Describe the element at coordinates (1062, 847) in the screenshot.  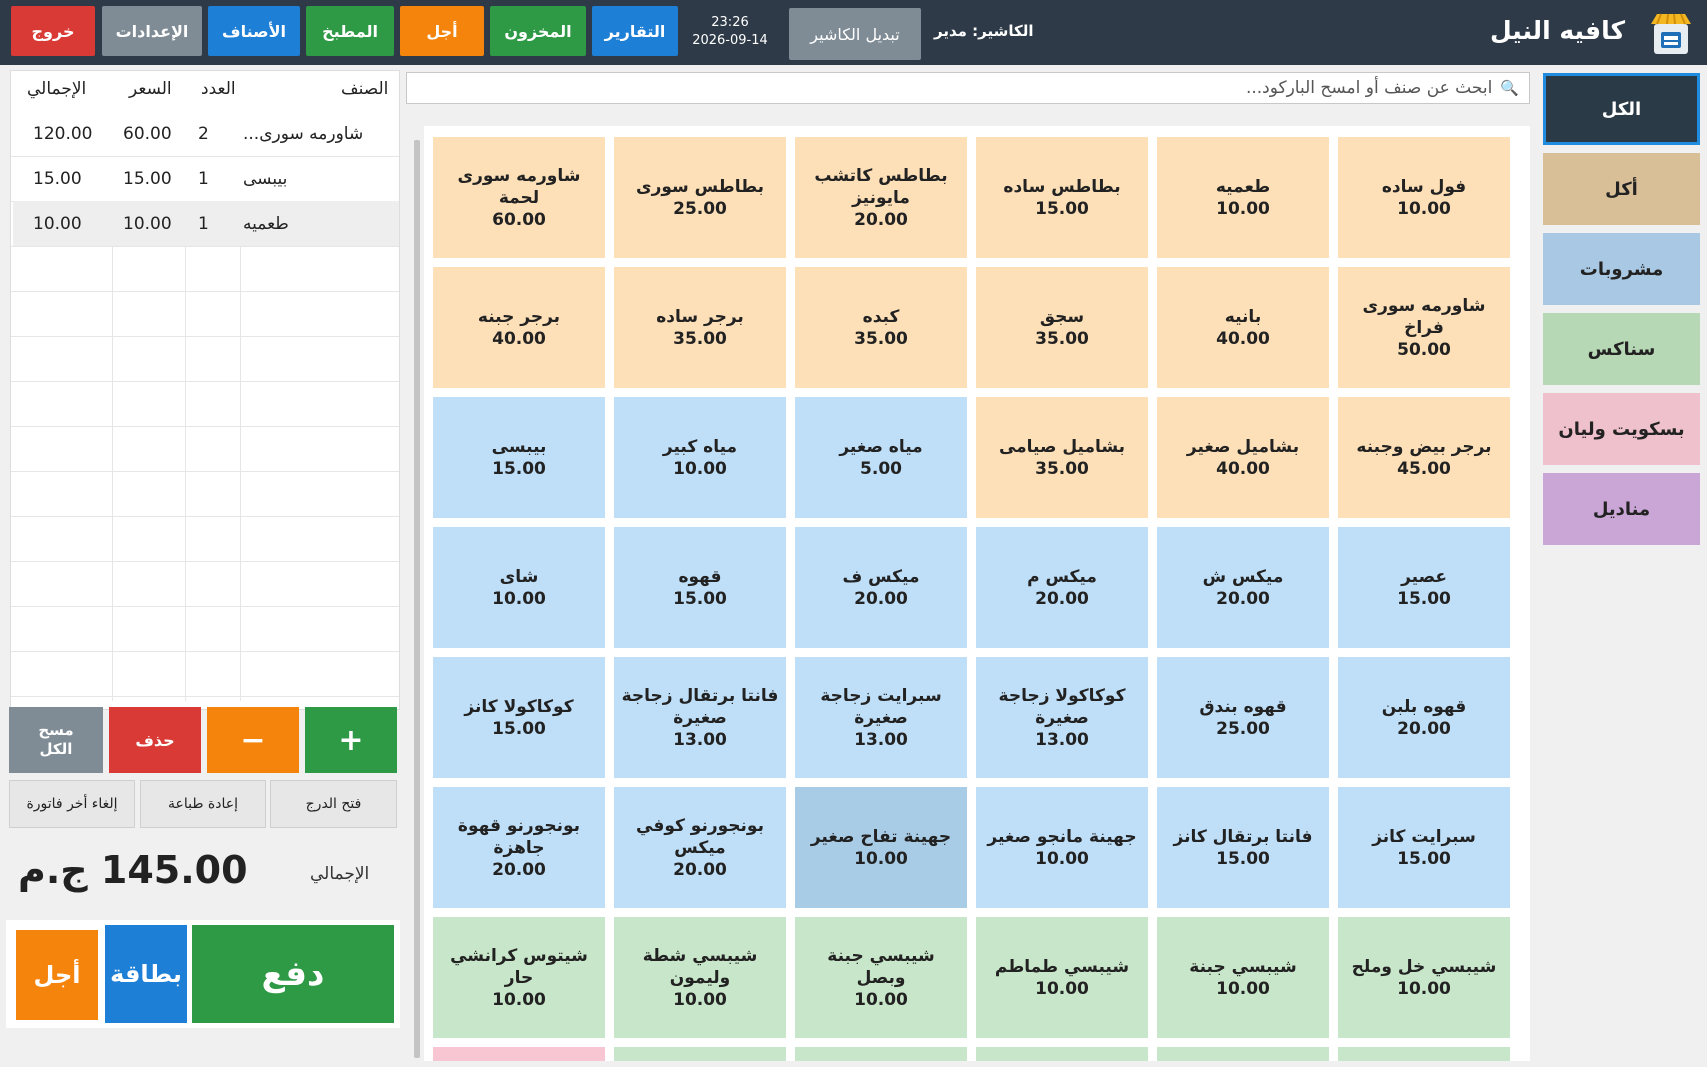
I see `product-tile: جهينة مانجو صغير 10.00` at that location.